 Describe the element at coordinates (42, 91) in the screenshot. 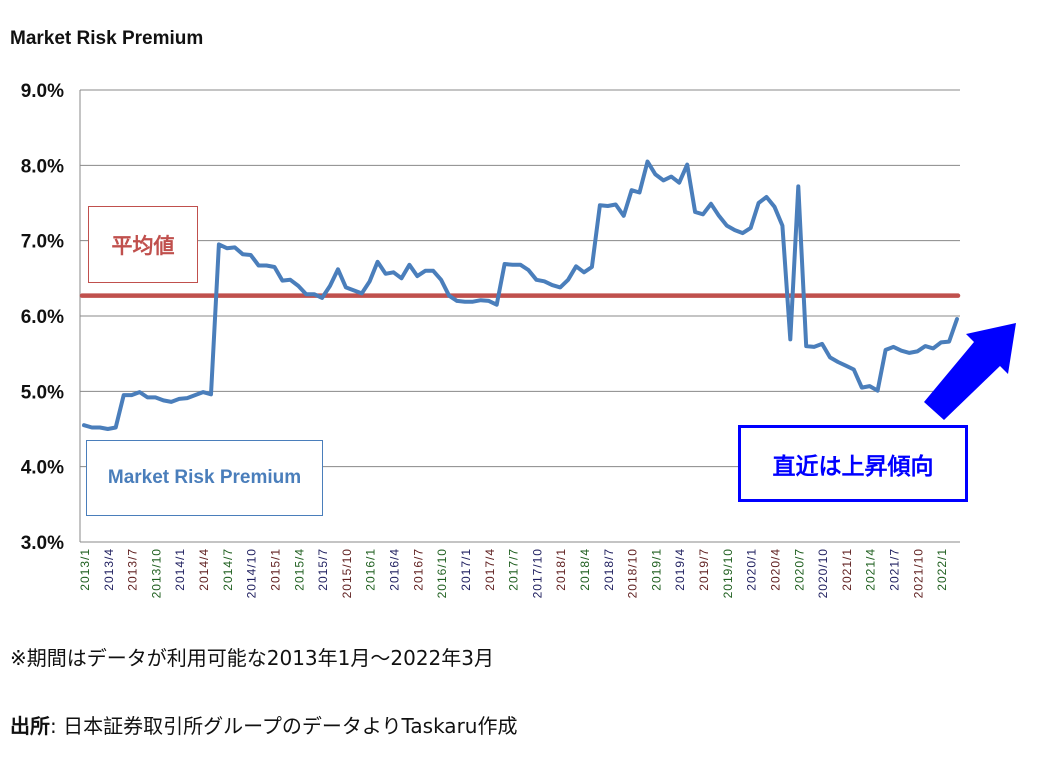

I see `y-tick-label: 9.0%` at that location.